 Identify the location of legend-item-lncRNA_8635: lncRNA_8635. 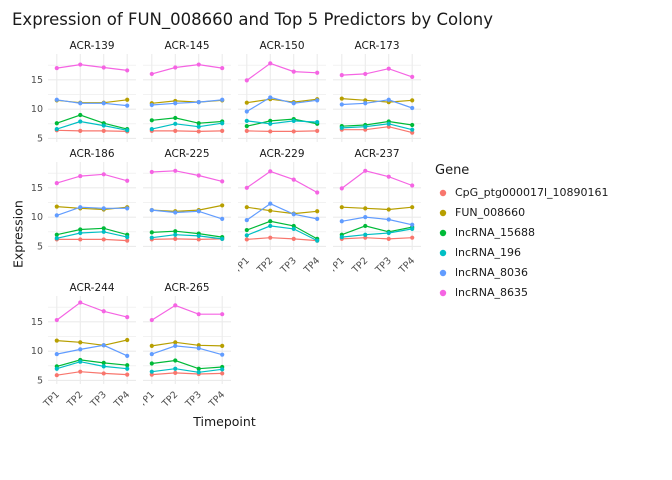
(522, 293).